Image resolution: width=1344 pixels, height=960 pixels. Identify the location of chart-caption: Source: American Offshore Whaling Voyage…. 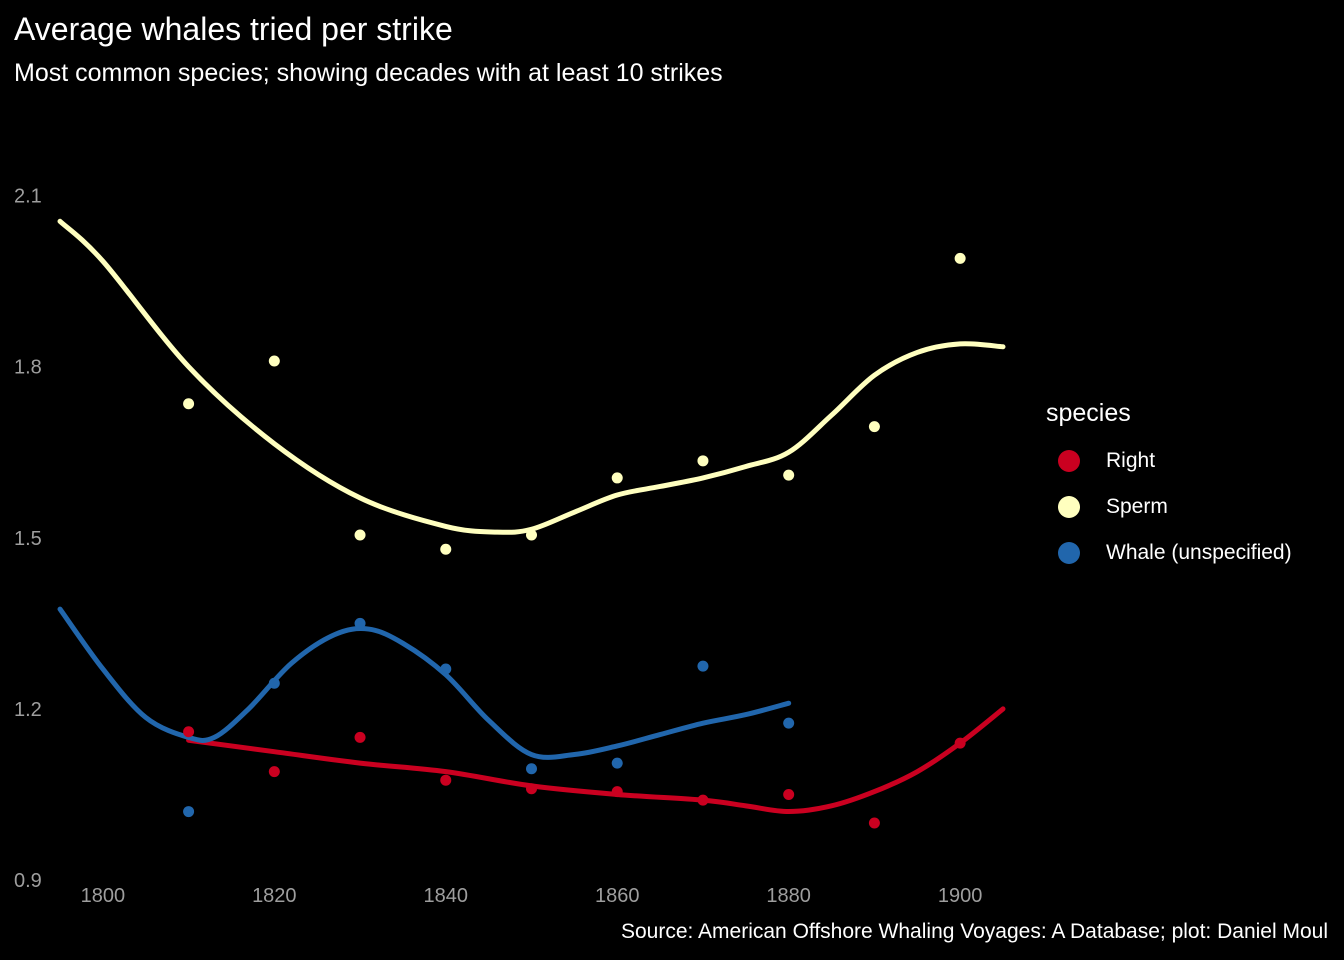
(974, 931).